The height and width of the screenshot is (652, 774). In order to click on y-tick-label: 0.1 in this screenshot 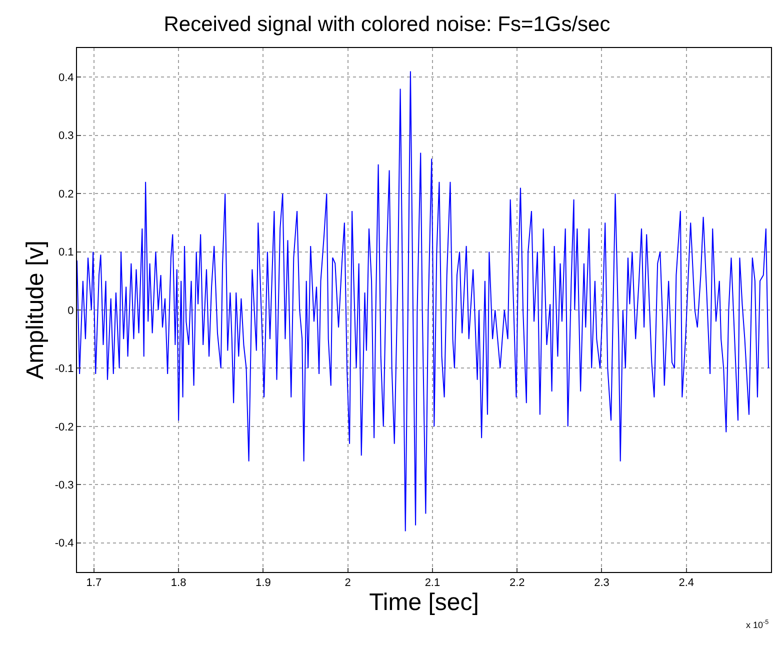, I will do `click(66, 252)`.